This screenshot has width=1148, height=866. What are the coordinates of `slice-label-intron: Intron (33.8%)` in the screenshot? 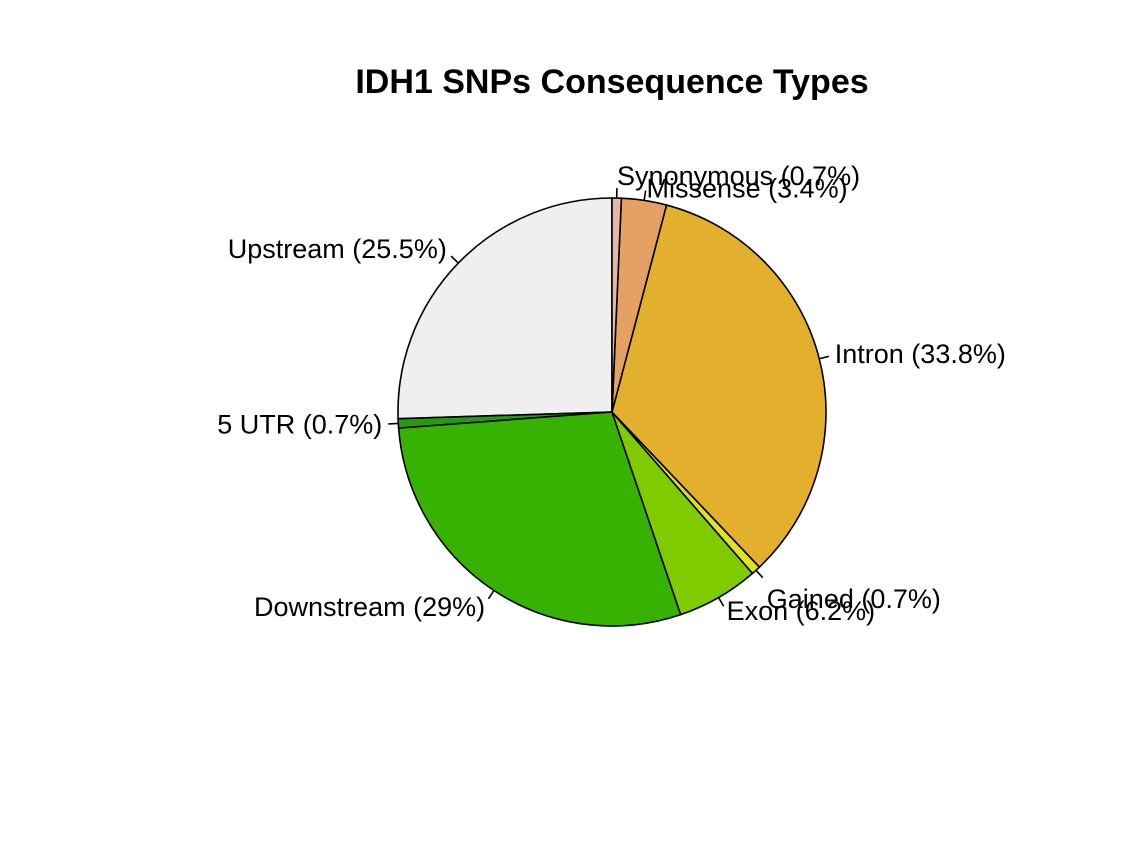 It's located at (920, 354).